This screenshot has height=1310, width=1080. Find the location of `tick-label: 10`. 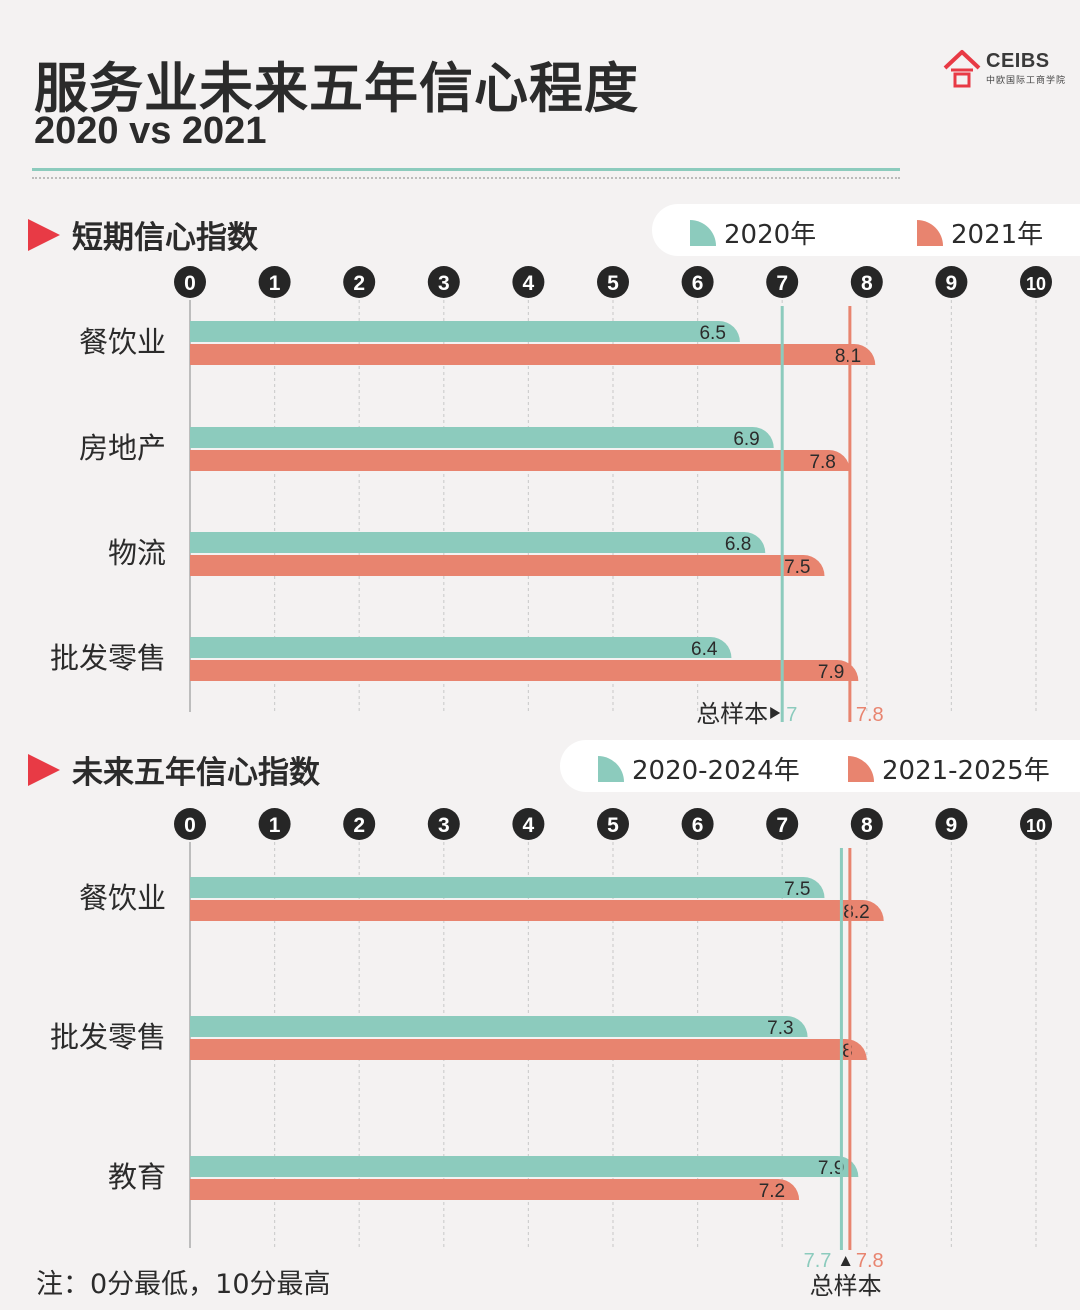

tick-label: 10 is located at coordinates (1036, 826).